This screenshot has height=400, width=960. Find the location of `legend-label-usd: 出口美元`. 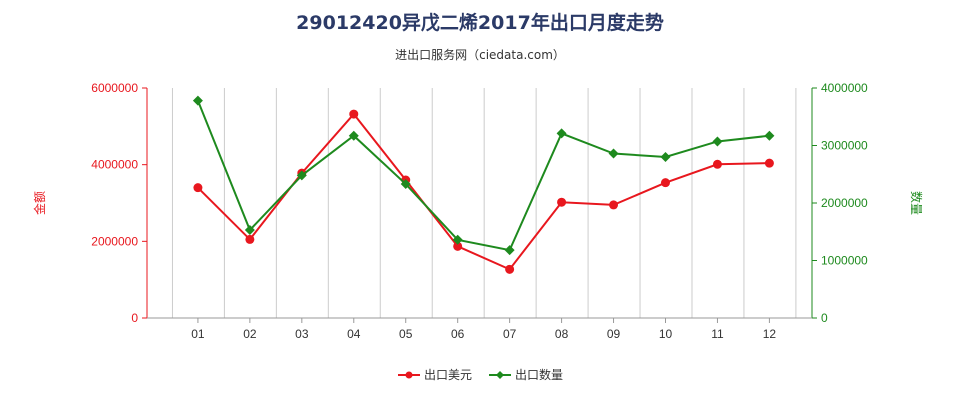

legend-label-usd: 出口美元 is located at coordinates (448, 375).